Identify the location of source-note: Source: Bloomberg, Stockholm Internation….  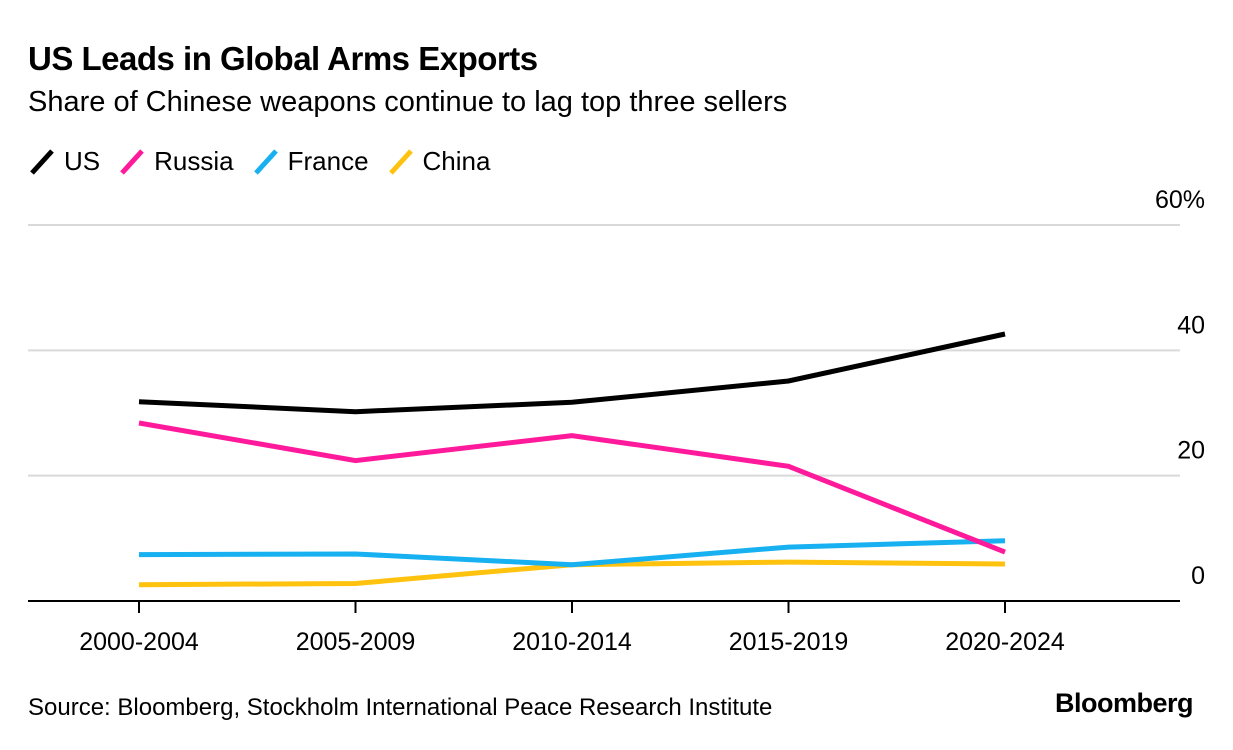
(400, 707).